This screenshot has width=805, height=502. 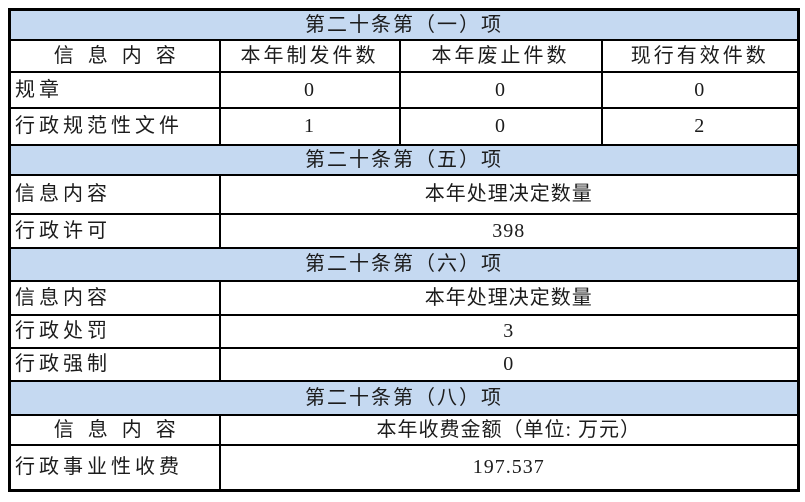 What do you see at coordinates (500, 55) in the screenshot?
I see `section-1-column-header-repealed: 本年废止件数` at bounding box center [500, 55].